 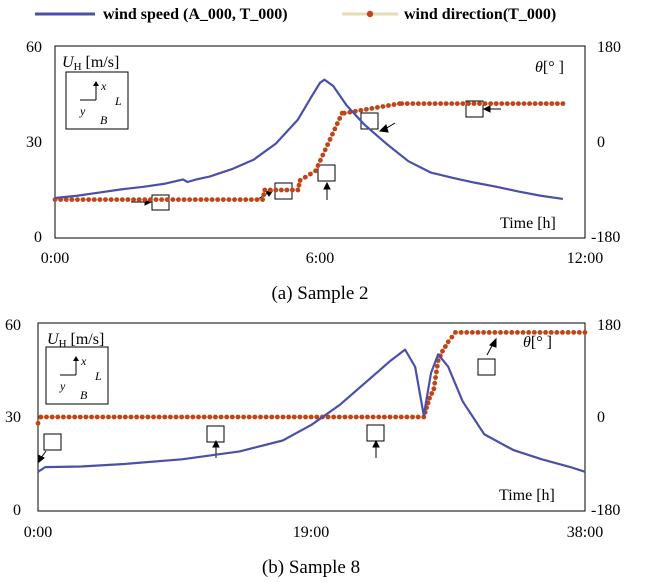 What do you see at coordinates (601, 142) in the screenshot?
I see `ytick-right-0: 0` at bounding box center [601, 142].